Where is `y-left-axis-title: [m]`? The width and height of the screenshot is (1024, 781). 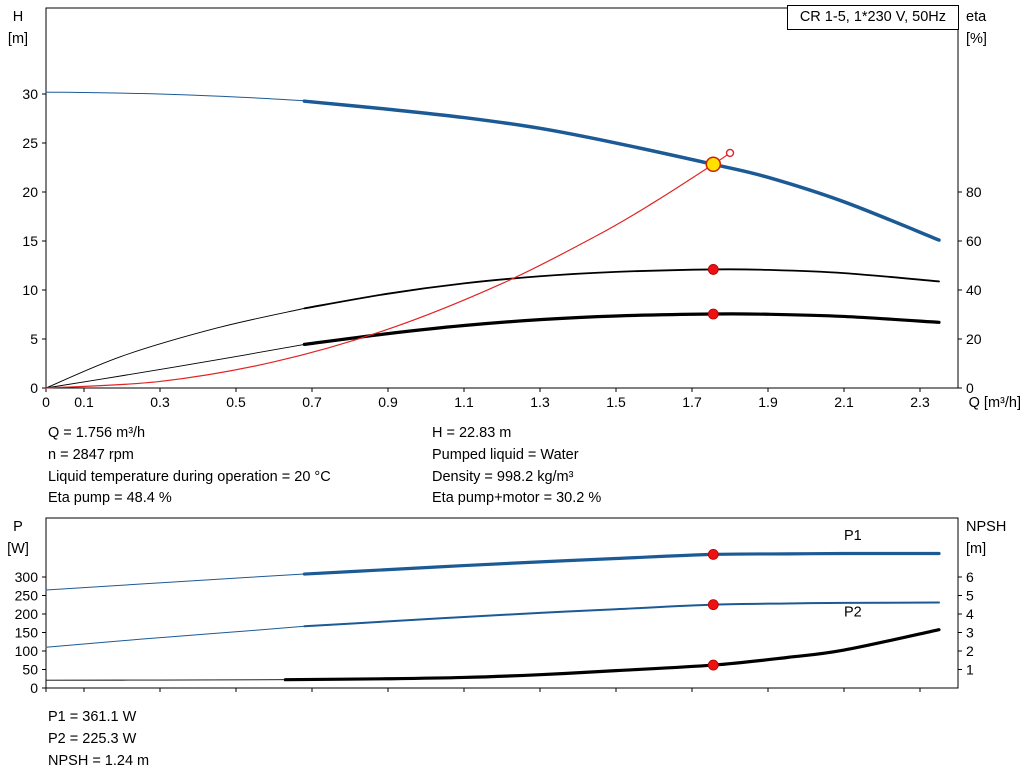
y-left-axis-title: [m] is located at coordinates (18, 39).